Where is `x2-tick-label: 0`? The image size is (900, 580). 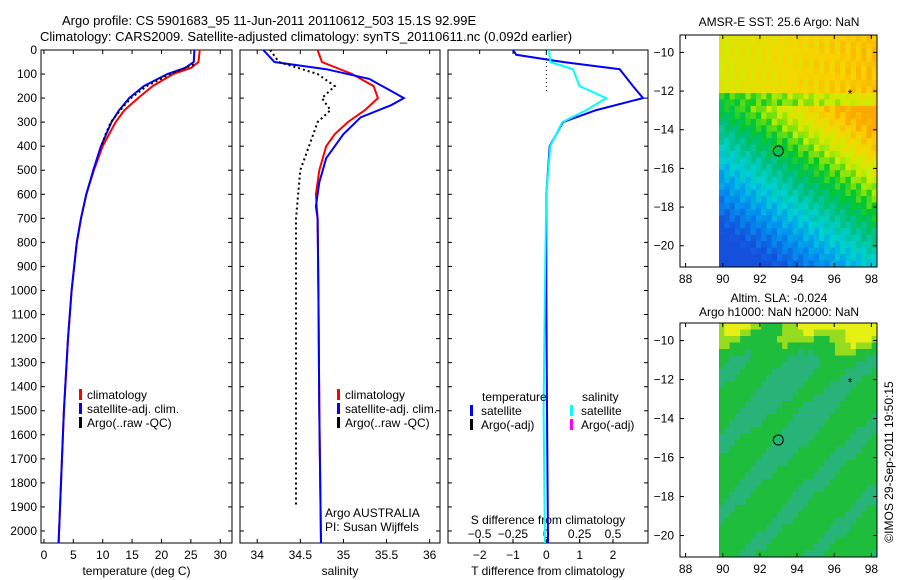 x2-tick-label: 0 is located at coordinates (546, 534).